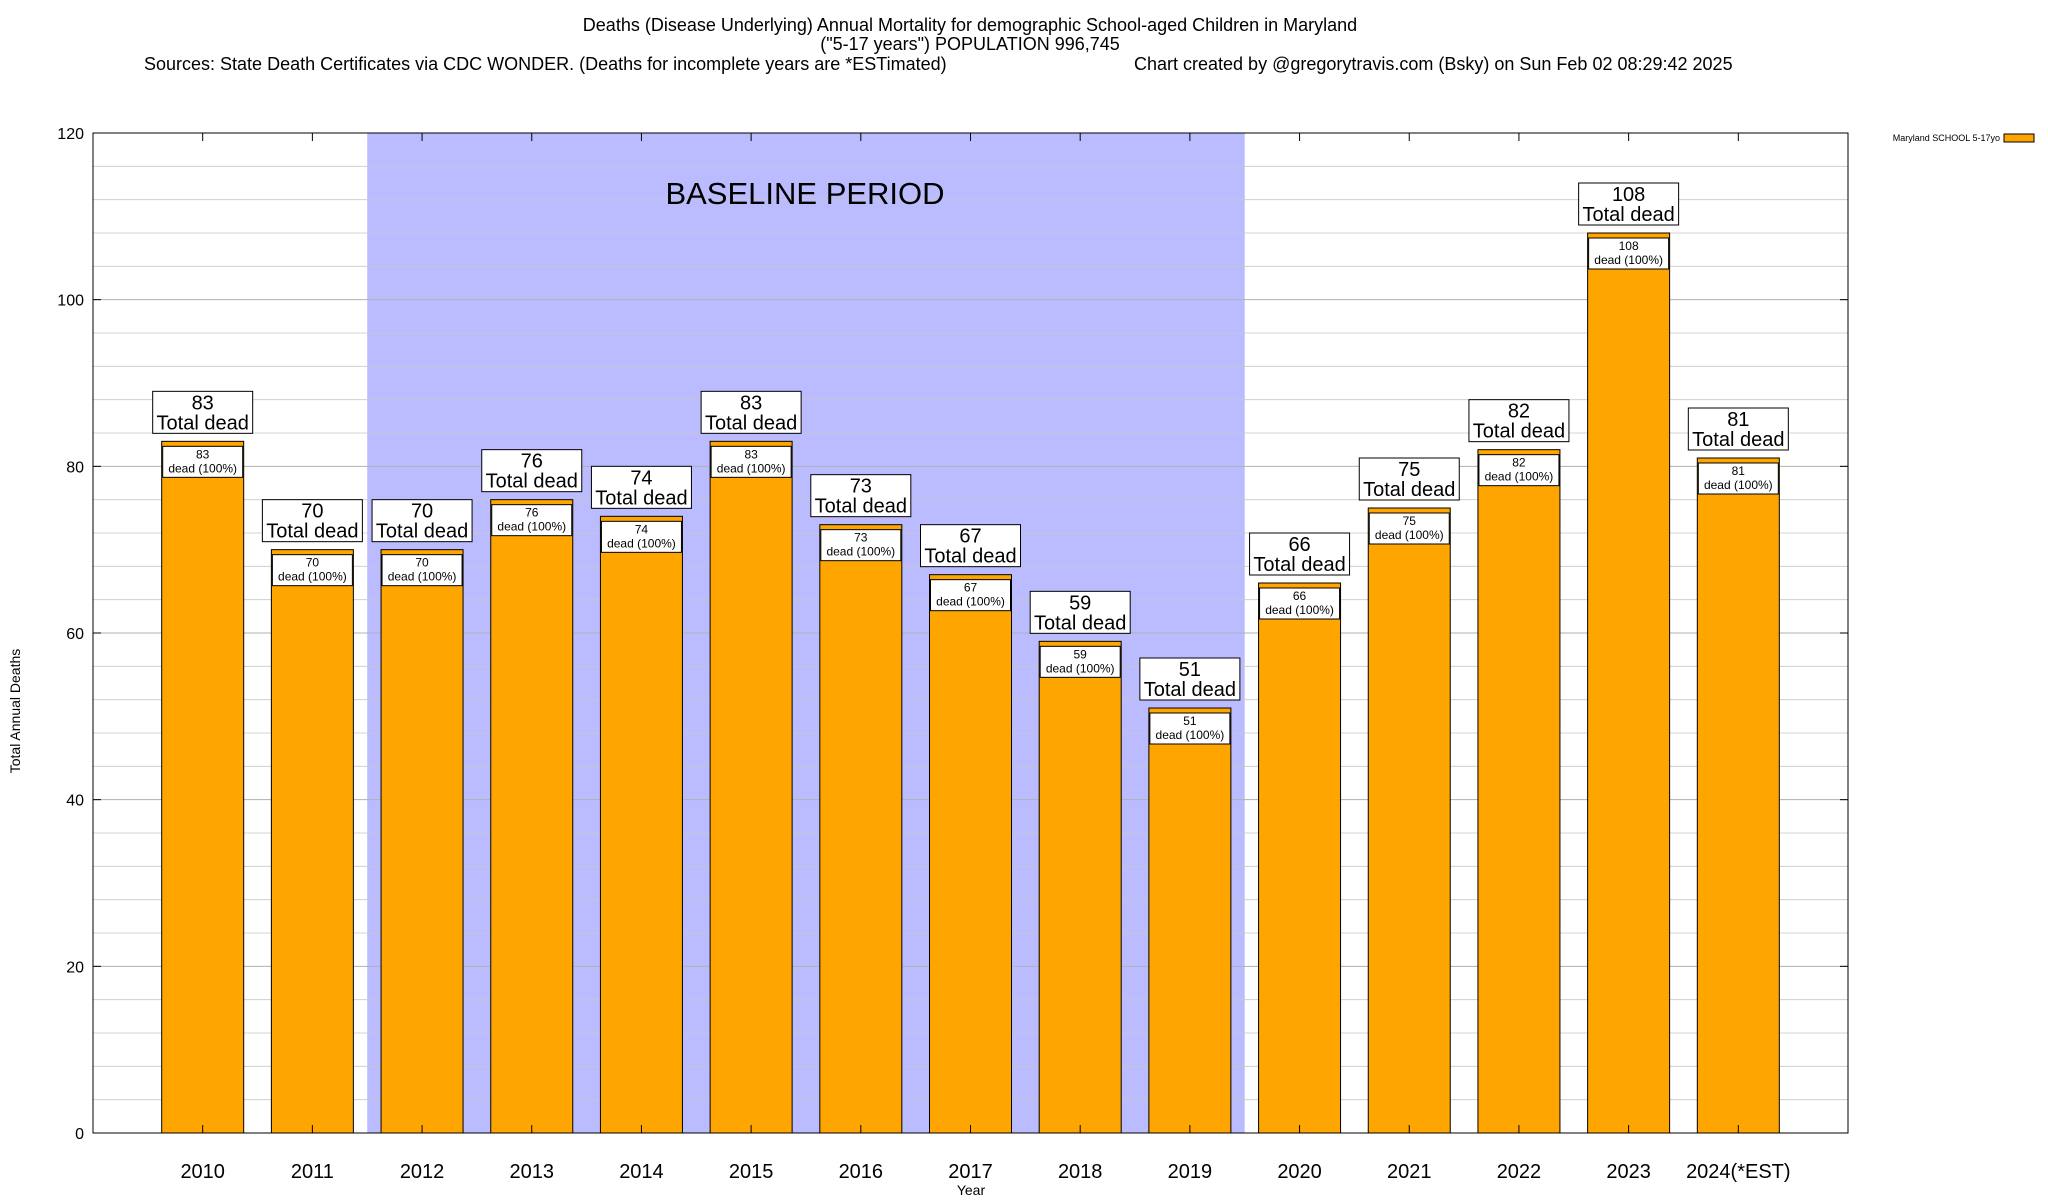 This screenshot has width=2048, height=1200. What do you see at coordinates (70, 301) in the screenshot?
I see `y-tick-label: 100` at bounding box center [70, 301].